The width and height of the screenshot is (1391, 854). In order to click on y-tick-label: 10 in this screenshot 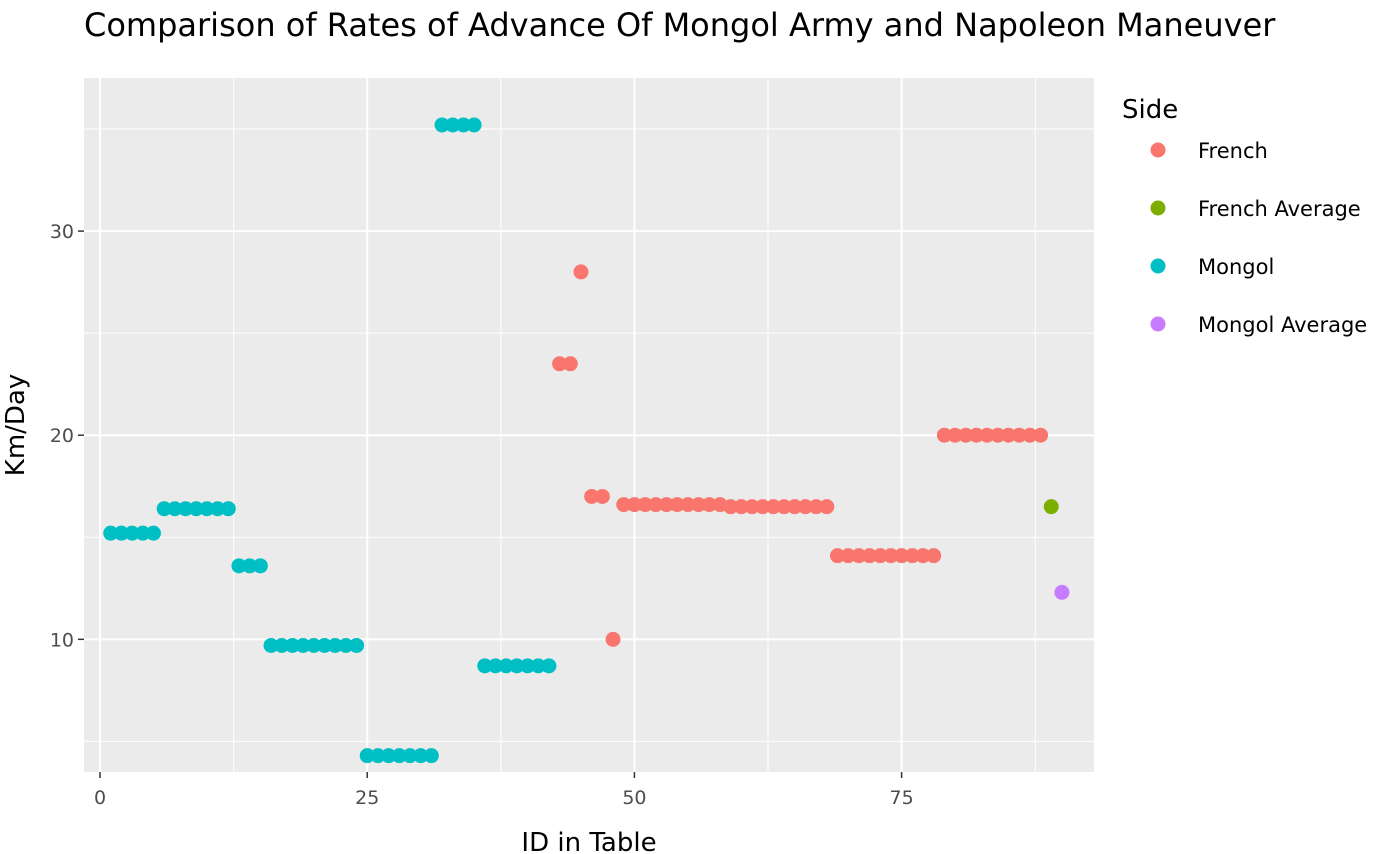, I will do `click(62, 640)`.